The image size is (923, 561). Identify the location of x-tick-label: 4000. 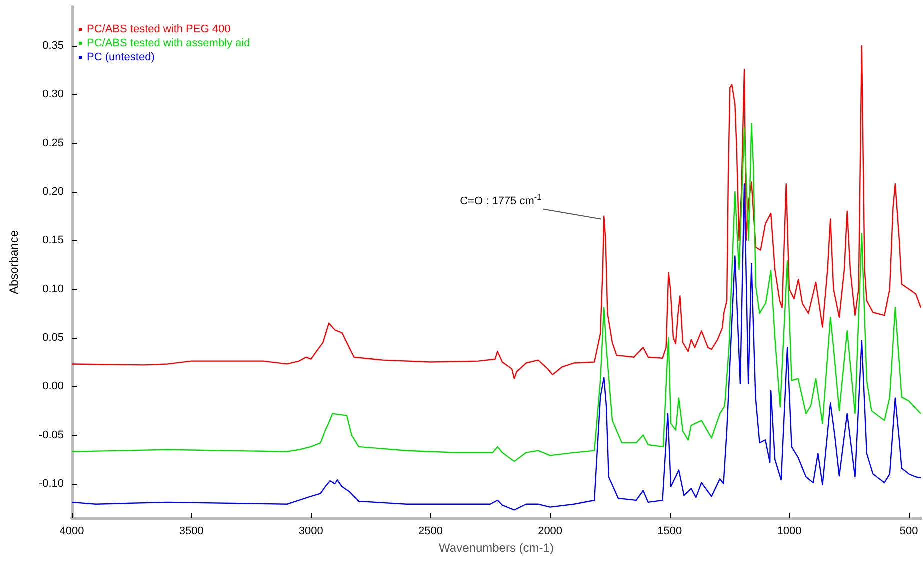
(72, 532).